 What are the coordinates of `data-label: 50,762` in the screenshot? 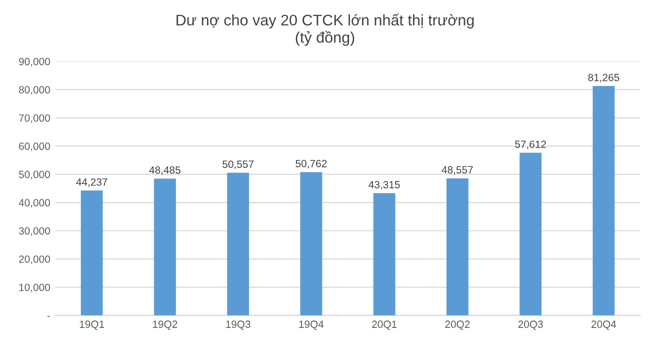 It's located at (311, 164).